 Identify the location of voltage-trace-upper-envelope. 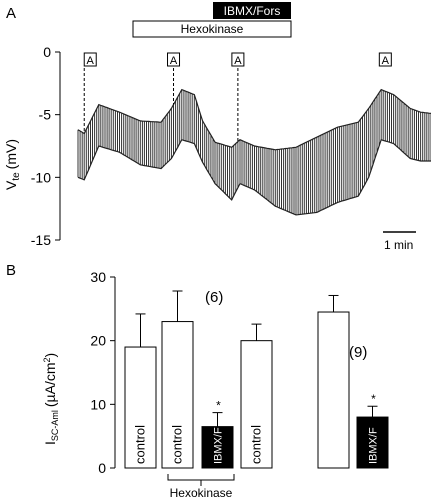
(254, 119).